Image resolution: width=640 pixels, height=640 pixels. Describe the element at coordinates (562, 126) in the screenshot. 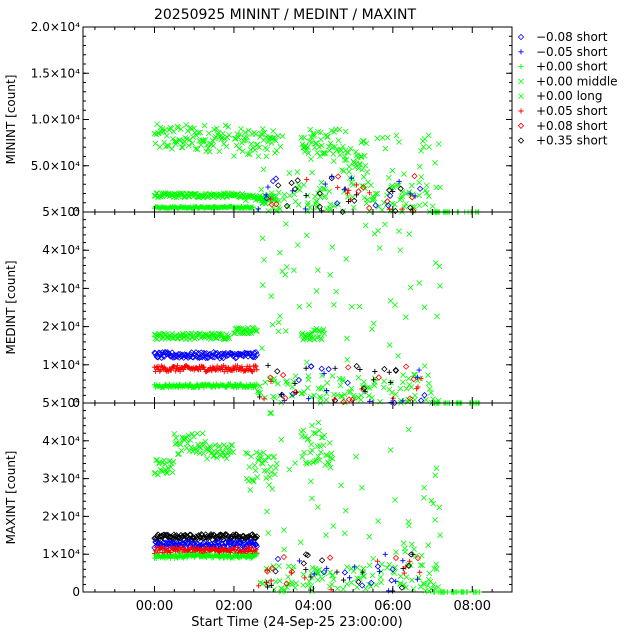

I see `legend-item: +0.08 short` at that location.